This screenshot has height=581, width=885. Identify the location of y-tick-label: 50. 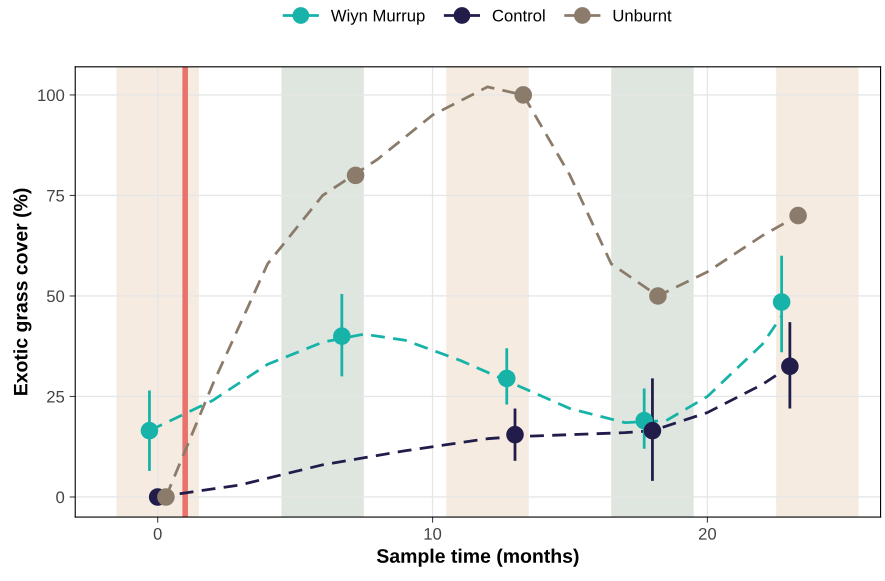
(55, 296).